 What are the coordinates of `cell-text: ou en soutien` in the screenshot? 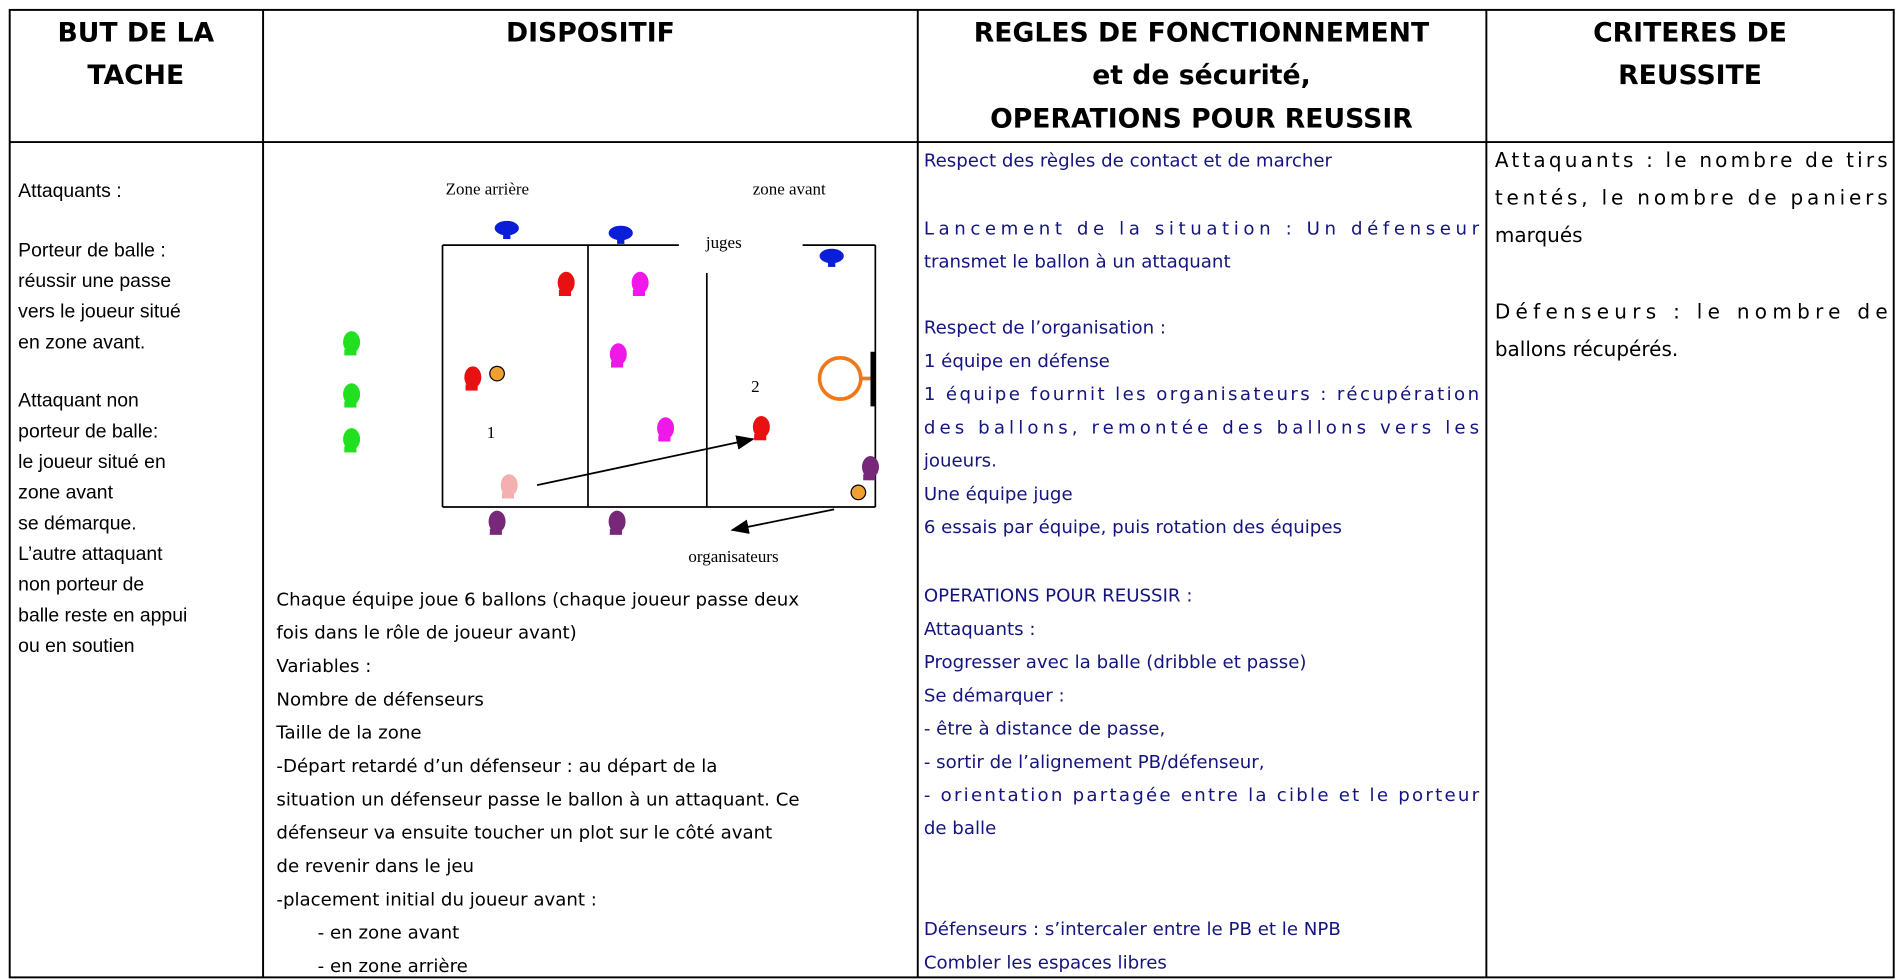 It's located at (76, 646).